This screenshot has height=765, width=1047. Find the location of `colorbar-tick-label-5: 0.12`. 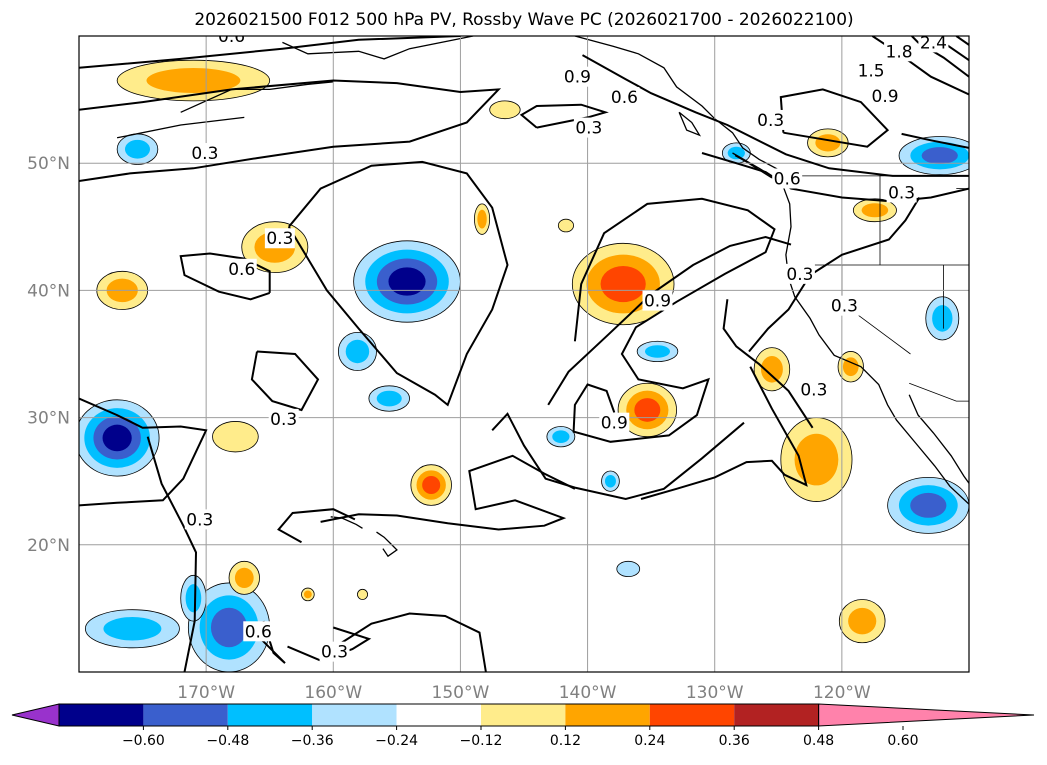

colorbar-tick-label-5: 0.12 is located at coordinates (565, 741).